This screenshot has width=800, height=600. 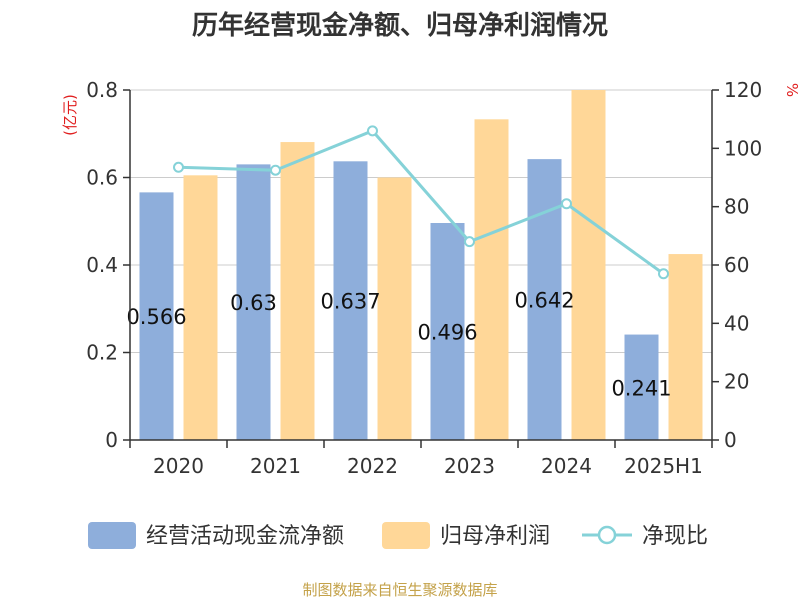 I want to click on bar-data-label: 0.566, so click(x=156, y=317).